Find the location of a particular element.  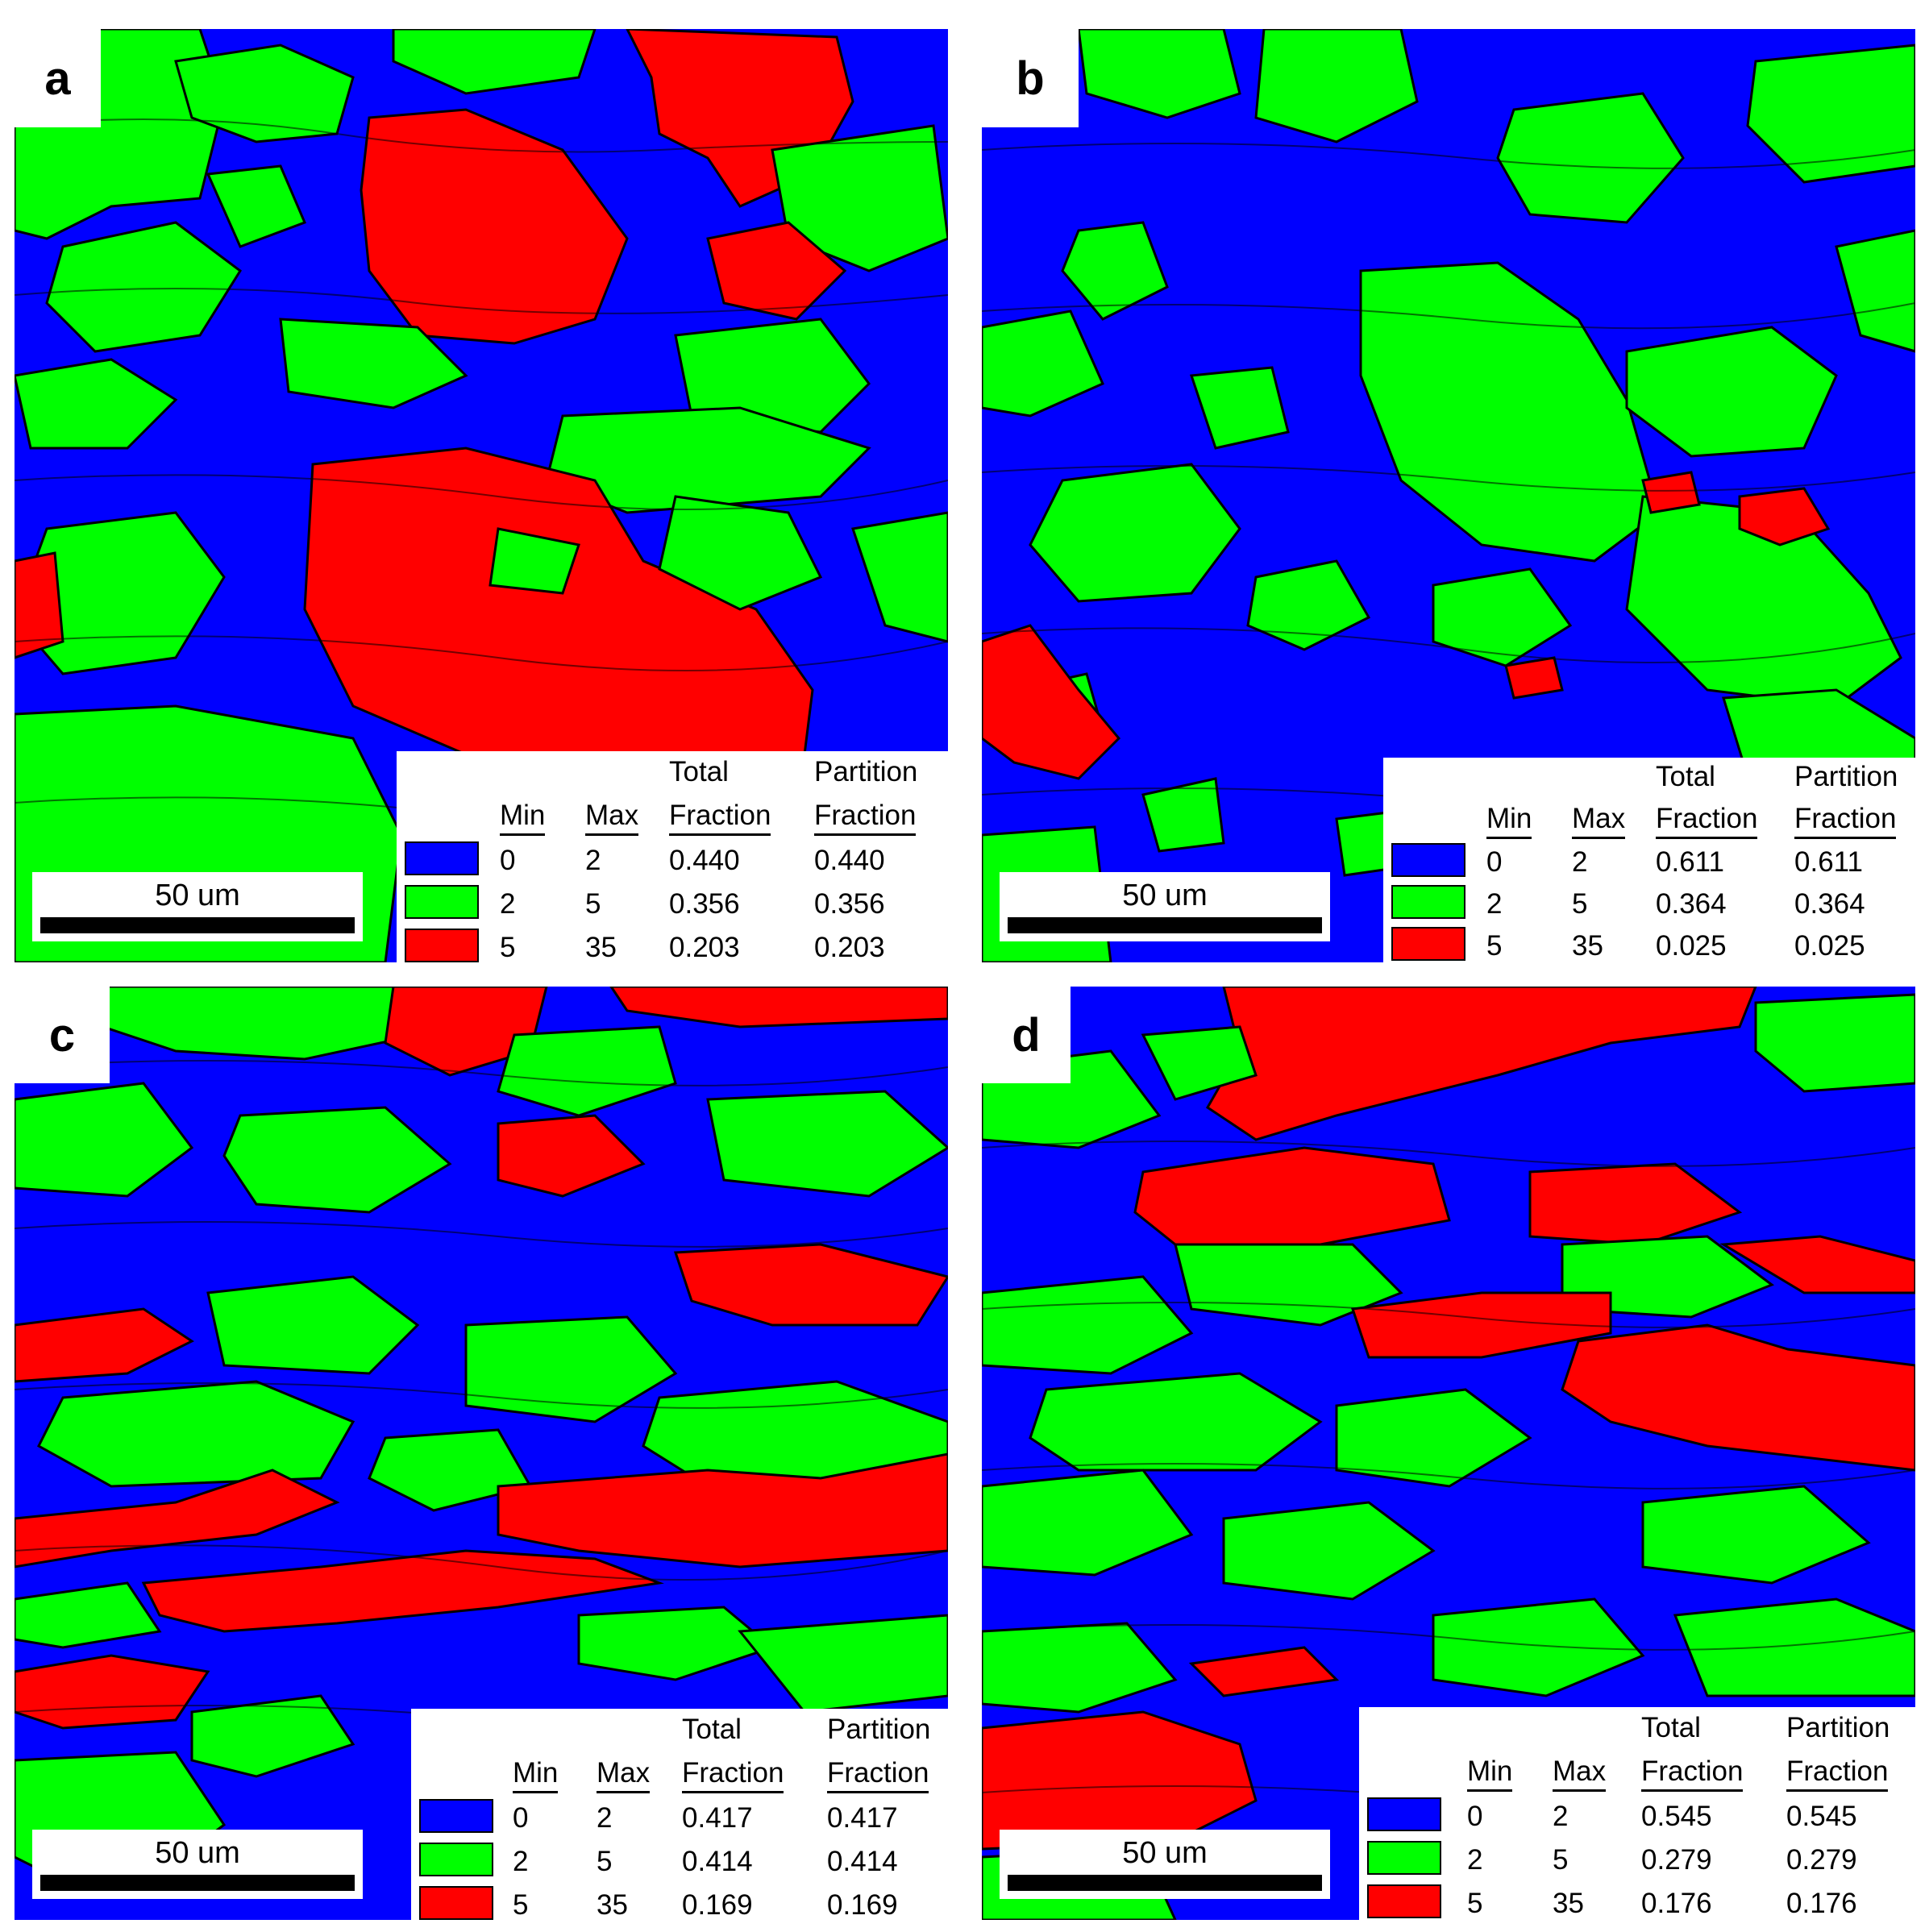

panel-letter: b is located at coordinates (1030, 78).